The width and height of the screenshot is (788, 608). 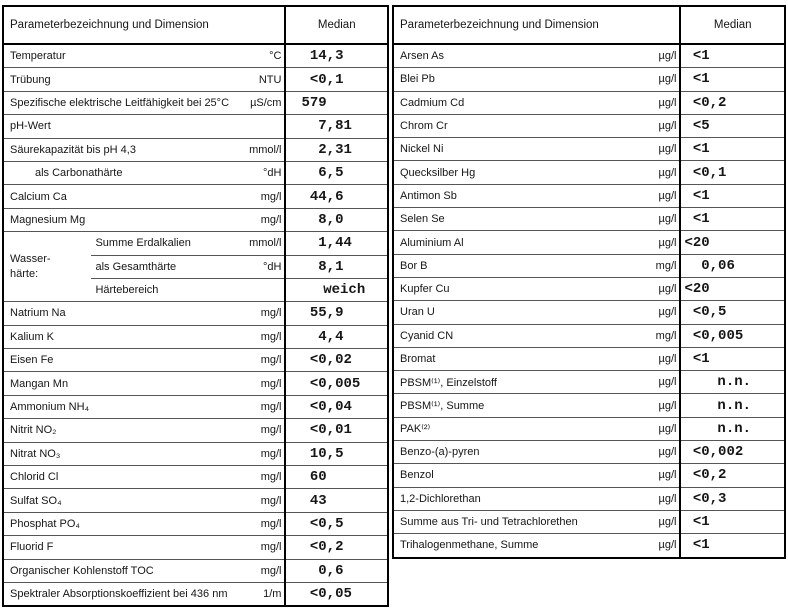 What do you see at coordinates (32, 547) in the screenshot?
I see `parameter-label: Fluorid F` at bounding box center [32, 547].